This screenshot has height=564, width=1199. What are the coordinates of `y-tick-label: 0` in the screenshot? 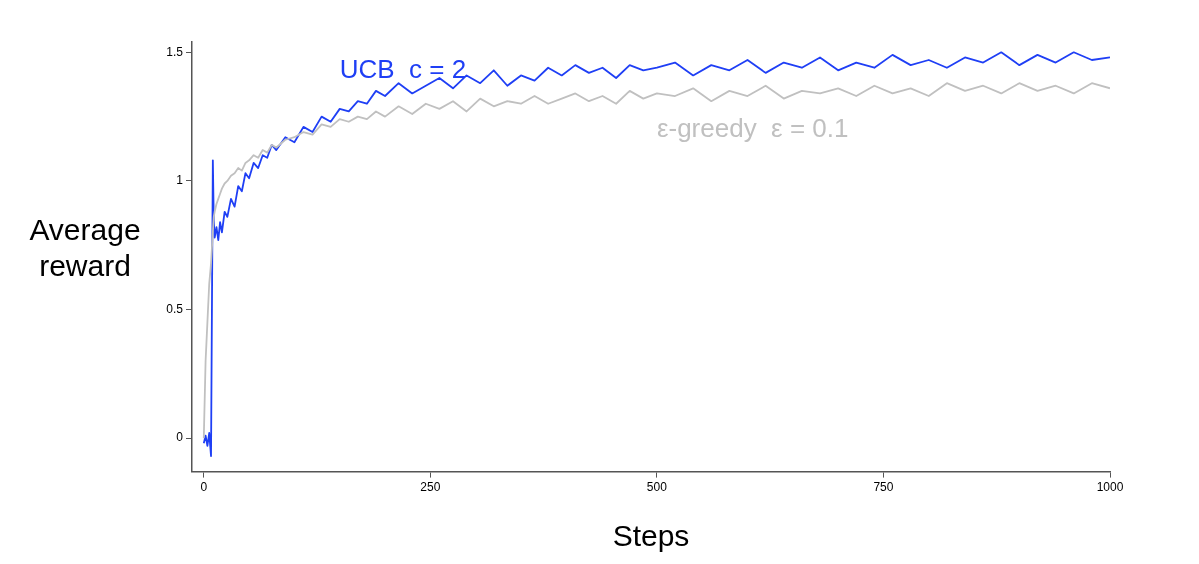 It's located at (180, 437).